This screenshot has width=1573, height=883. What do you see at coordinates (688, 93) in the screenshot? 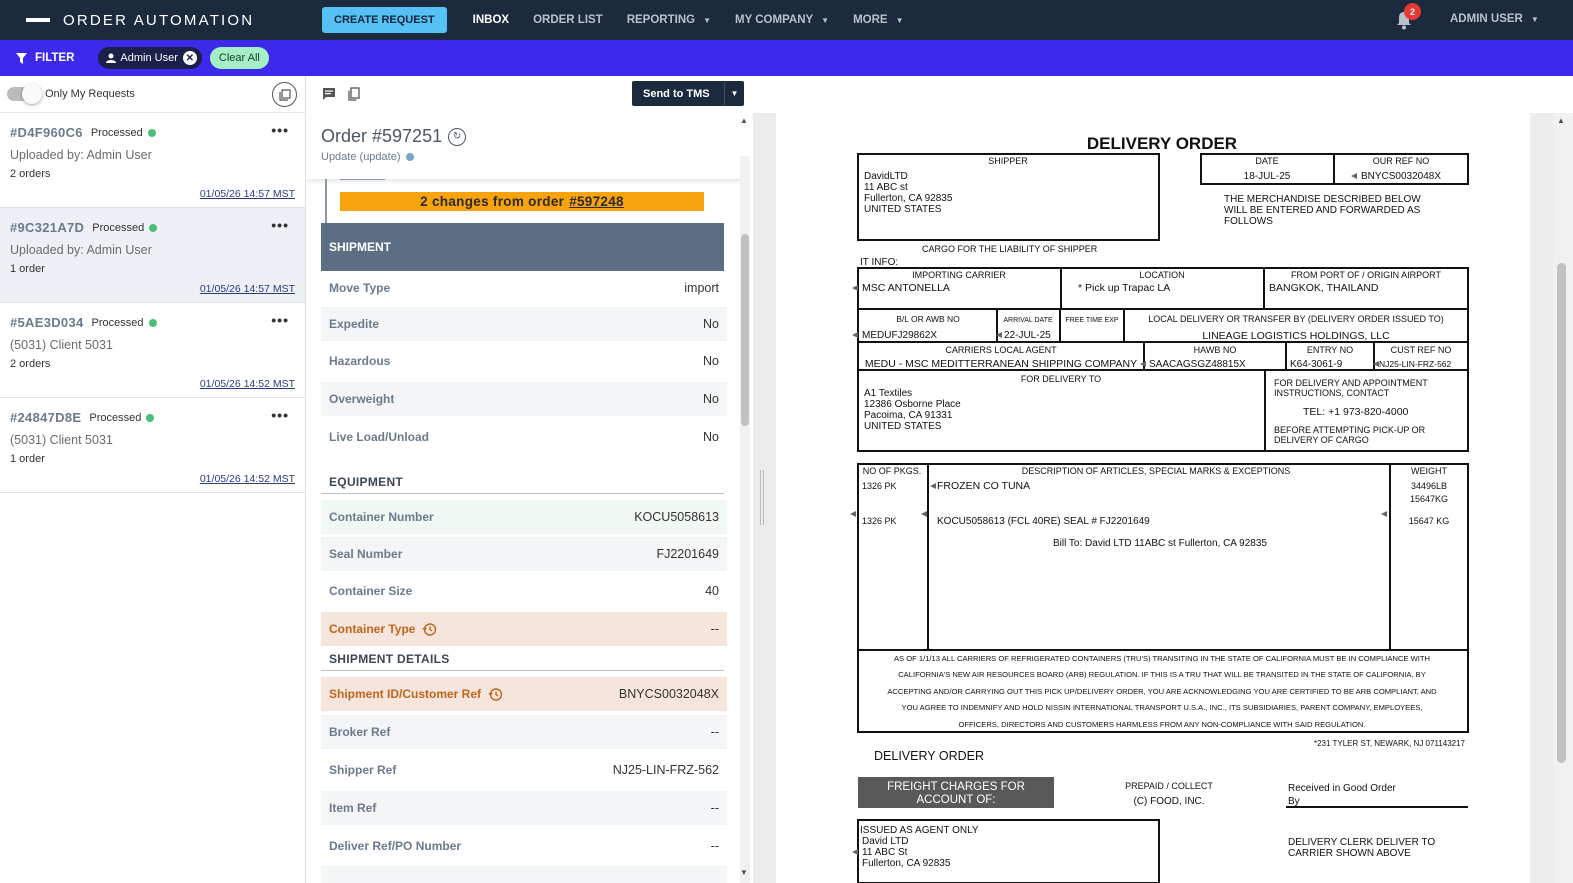
I see `send-to-tms-button: Send to TMS ▼` at bounding box center [688, 93].